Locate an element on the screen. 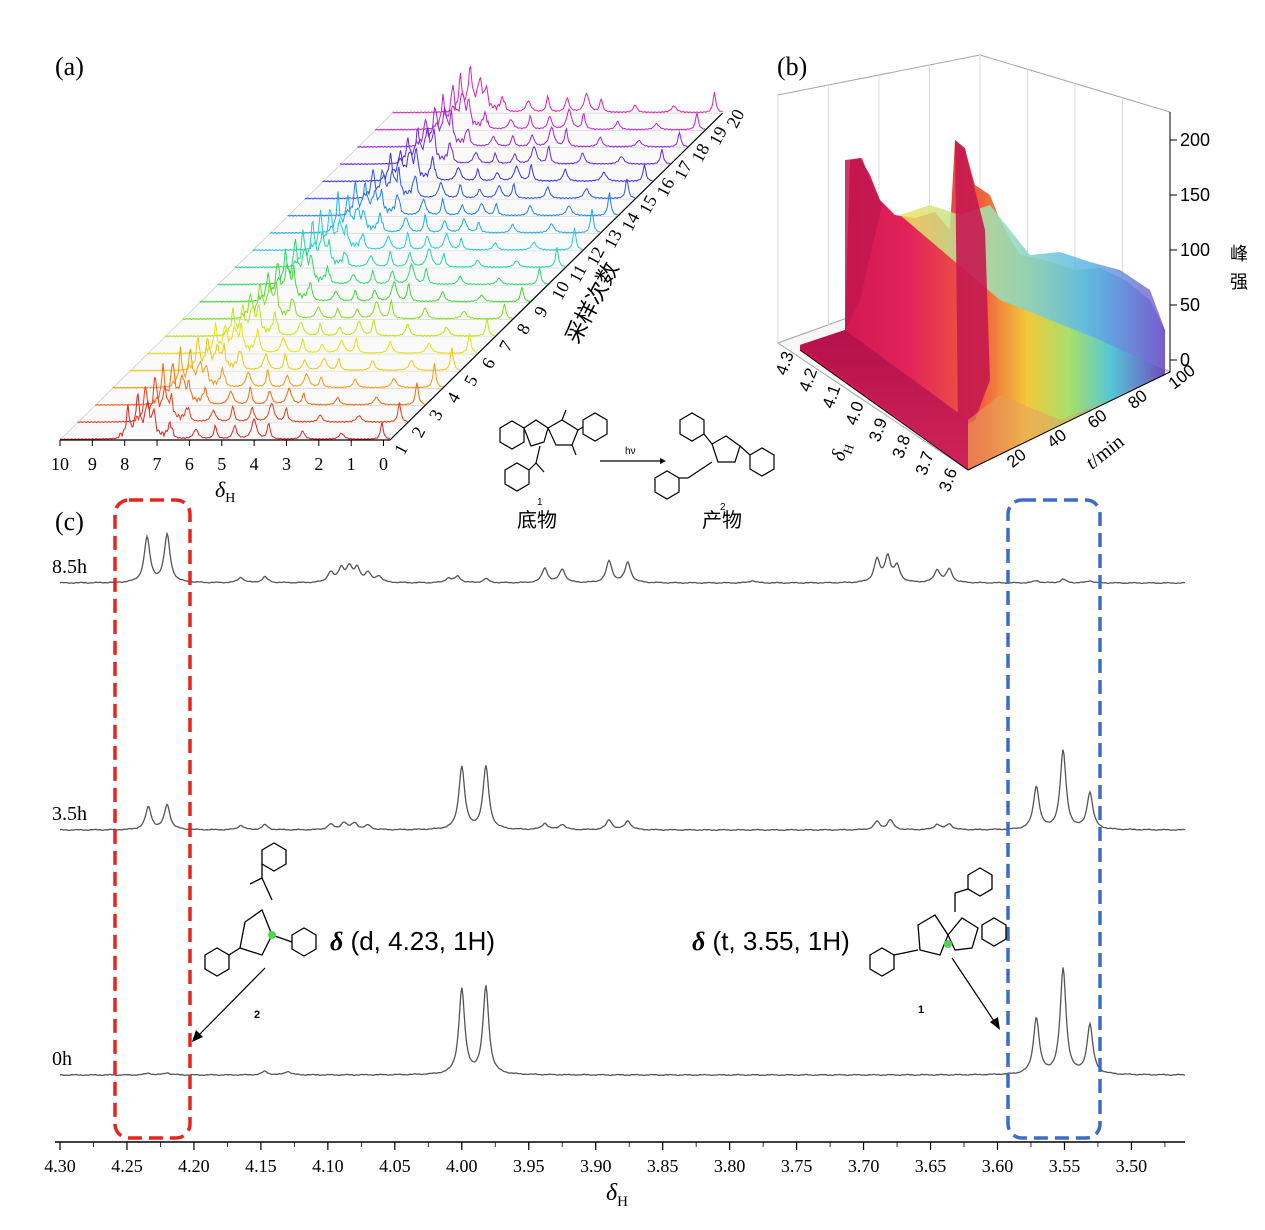 This screenshot has width=1265, height=1230. panel-b-z-label-2: 强 is located at coordinates (1239, 282).